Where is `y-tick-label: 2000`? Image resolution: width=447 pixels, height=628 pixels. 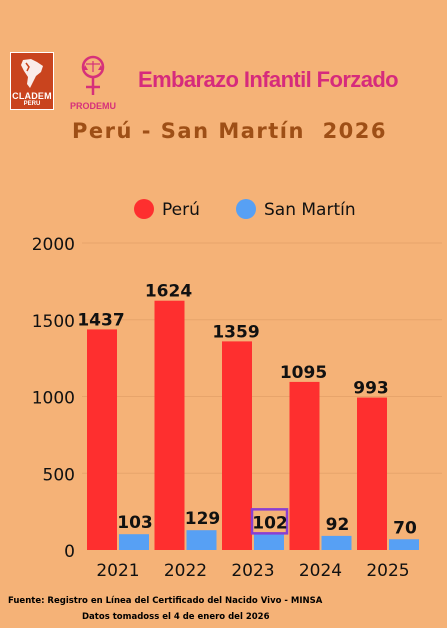
y-tick-label: 2000 is located at coordinates (53, 245).